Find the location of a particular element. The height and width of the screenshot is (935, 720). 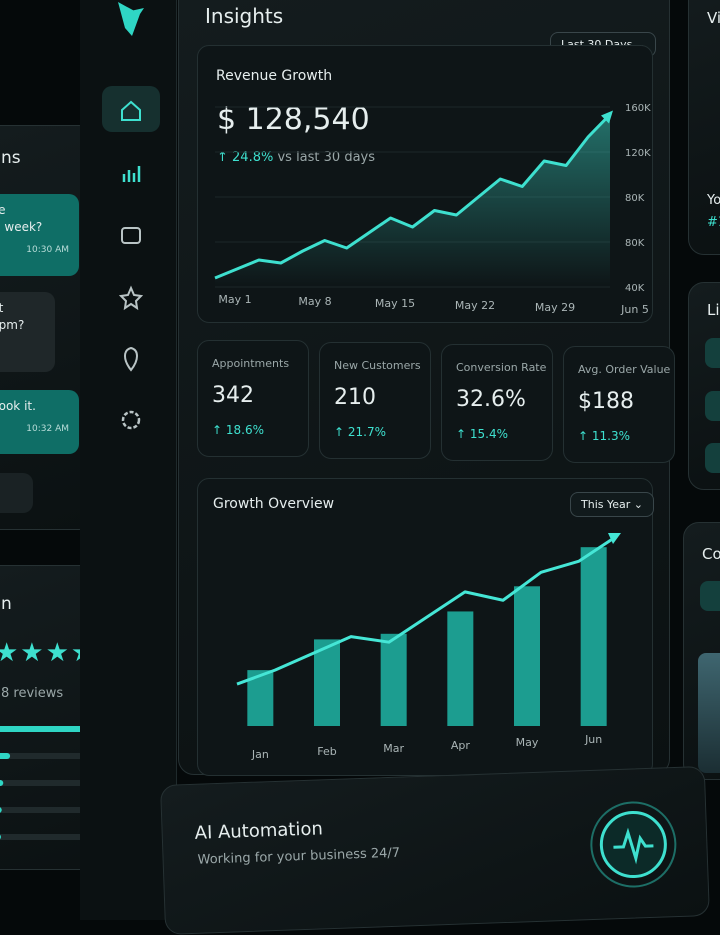

kpi-change: ↑ 18.6% is located at coordinates (238, 430).